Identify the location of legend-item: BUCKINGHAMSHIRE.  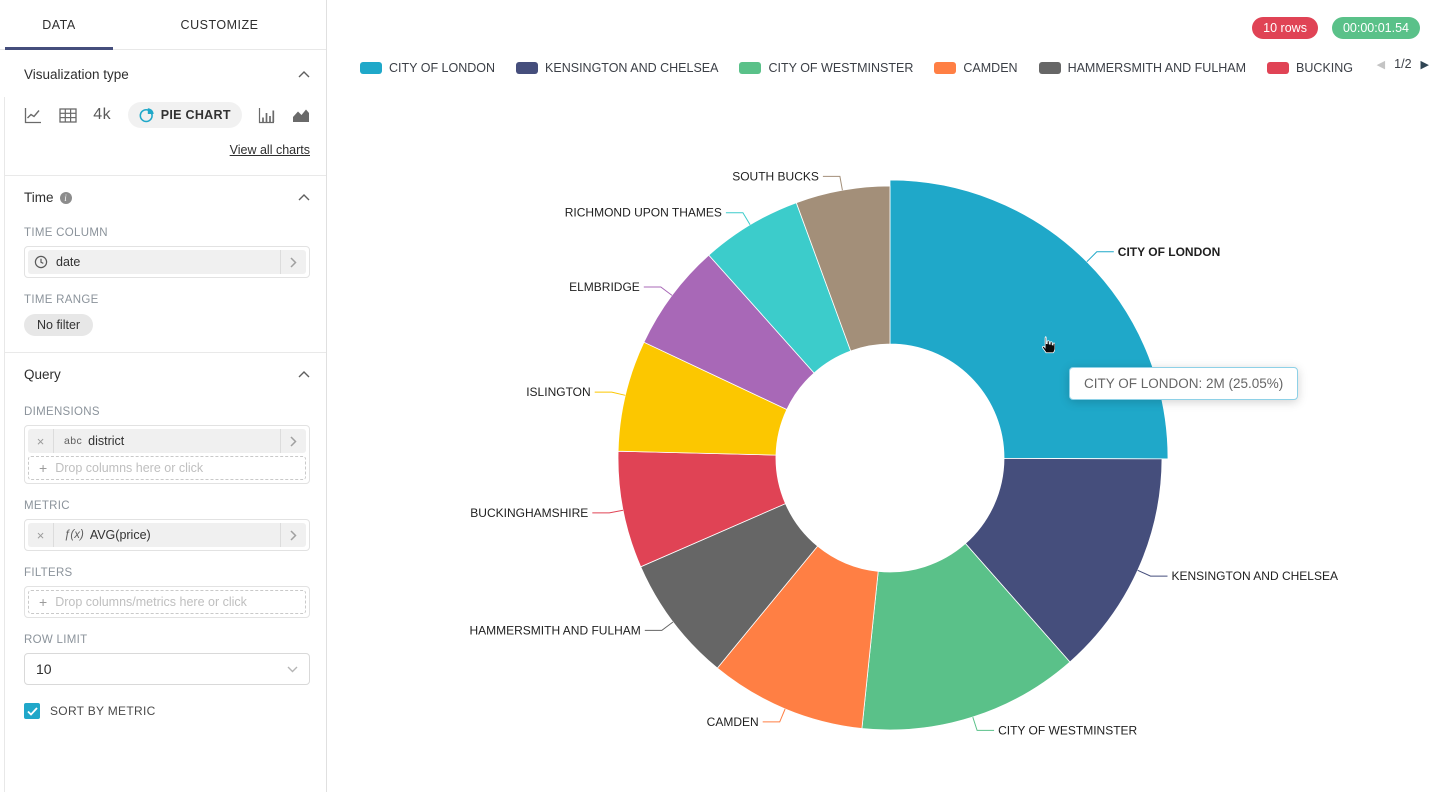
(1310, 68).